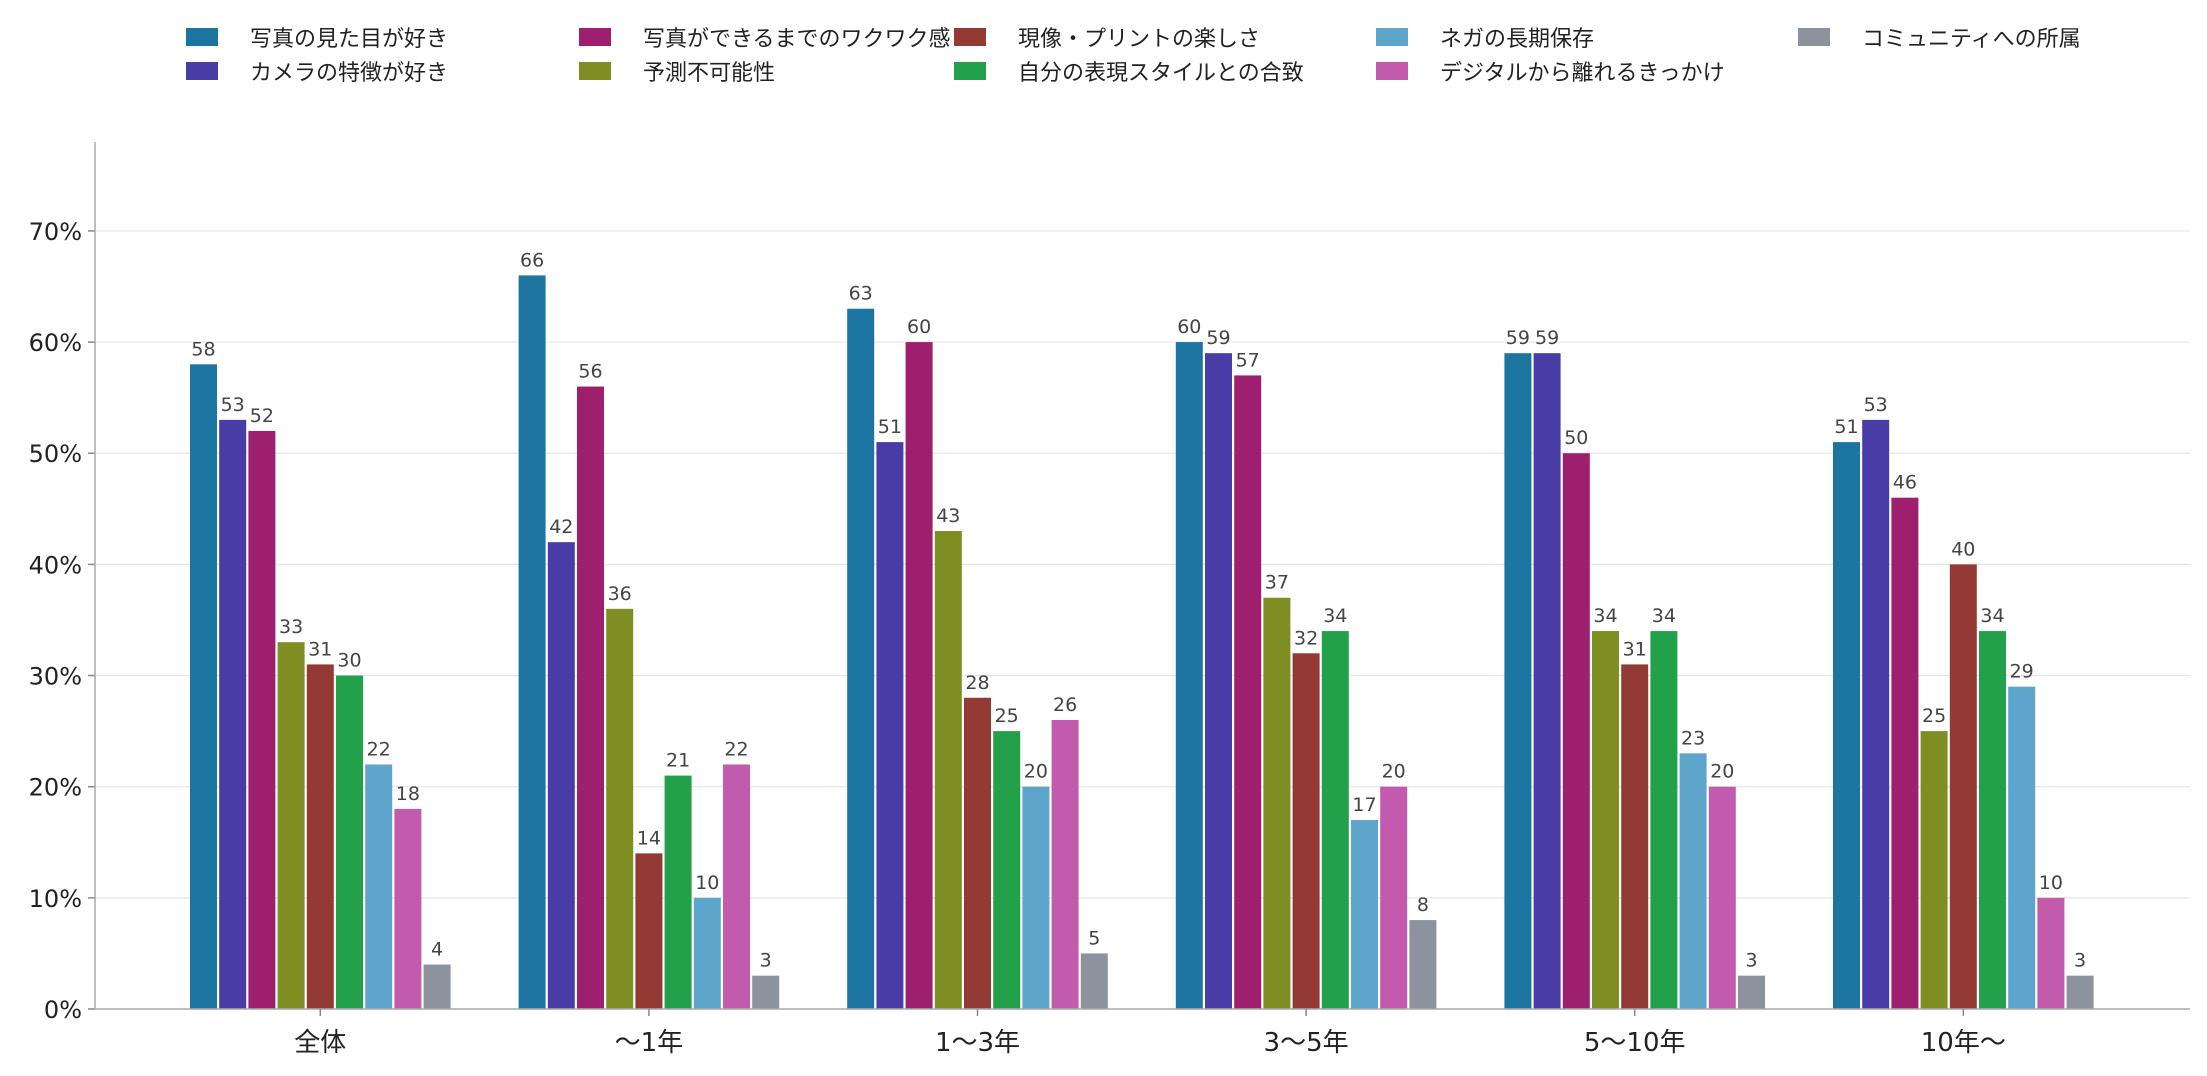  What do you see at coordinates (1107, 37) in the screenshot?
I see `legend-item: 現像・プリントの楽しさ` at bounding box center [1107, 37].